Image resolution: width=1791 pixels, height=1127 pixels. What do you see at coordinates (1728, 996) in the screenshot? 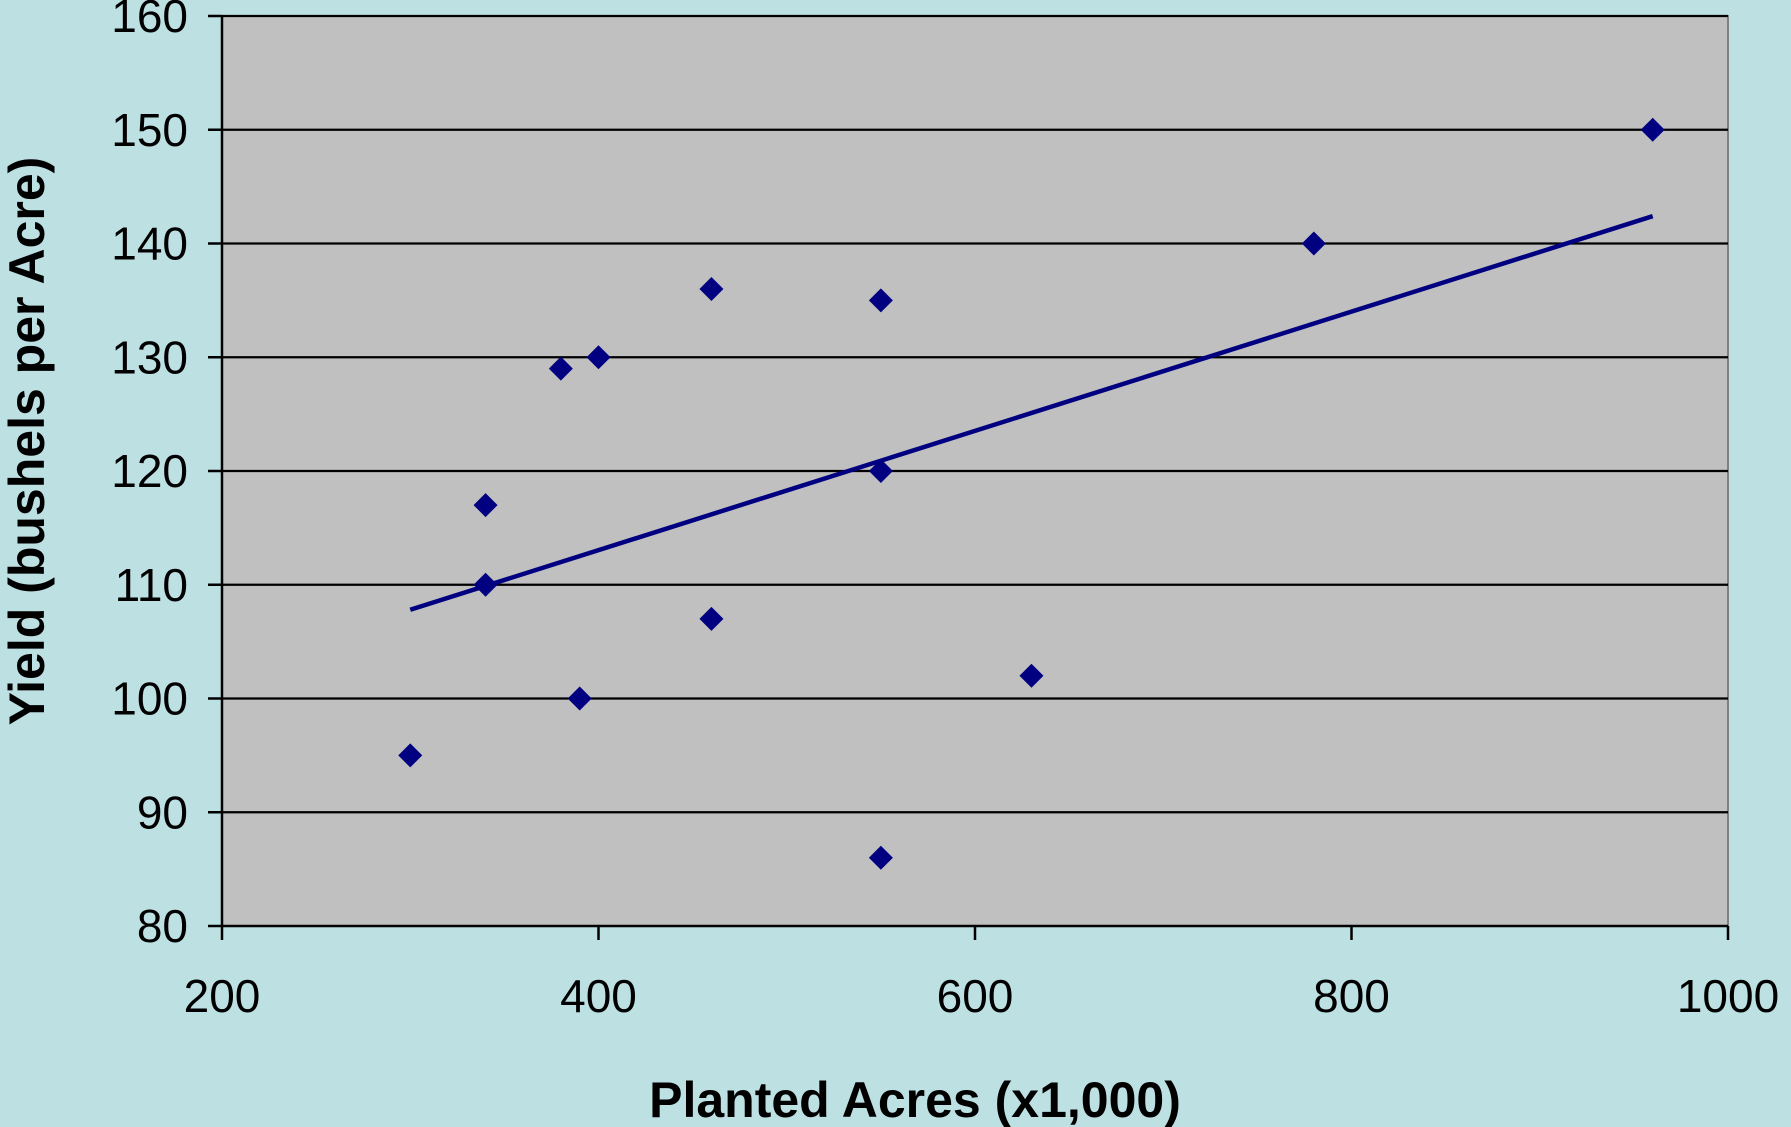
I see `x-tick-label-1000: 1000` at bounding box center [1728, 996].